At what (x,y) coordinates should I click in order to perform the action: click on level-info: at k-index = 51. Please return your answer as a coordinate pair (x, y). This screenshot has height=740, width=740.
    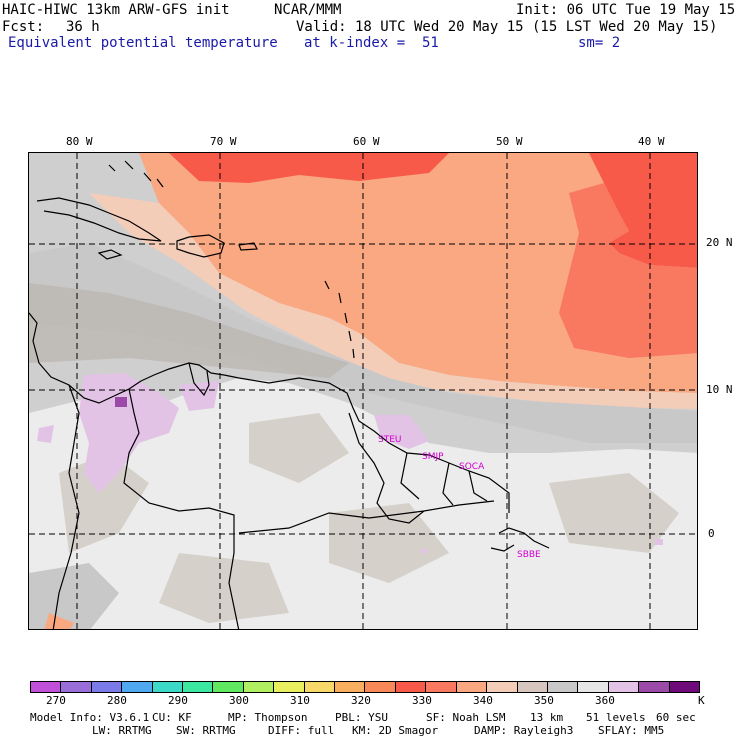
    Looking at the image, I should click on (371, 43).